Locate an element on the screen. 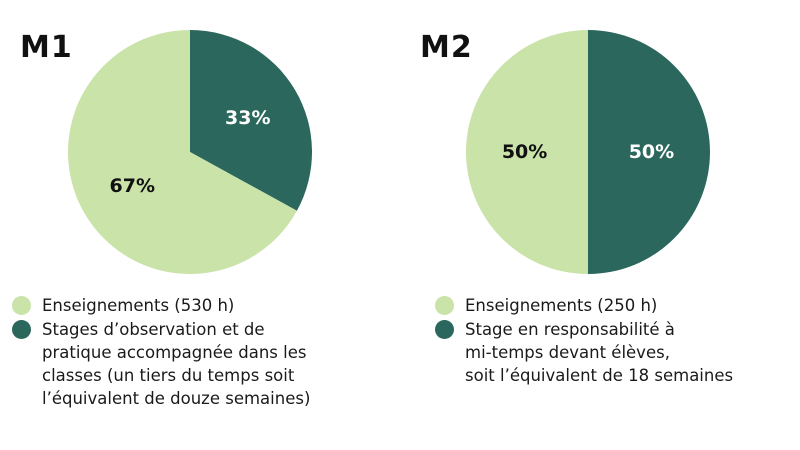 This screenshot has width=800, height=450. legend-item: Enseignements (250 h) is located at coordinates (584, 305).